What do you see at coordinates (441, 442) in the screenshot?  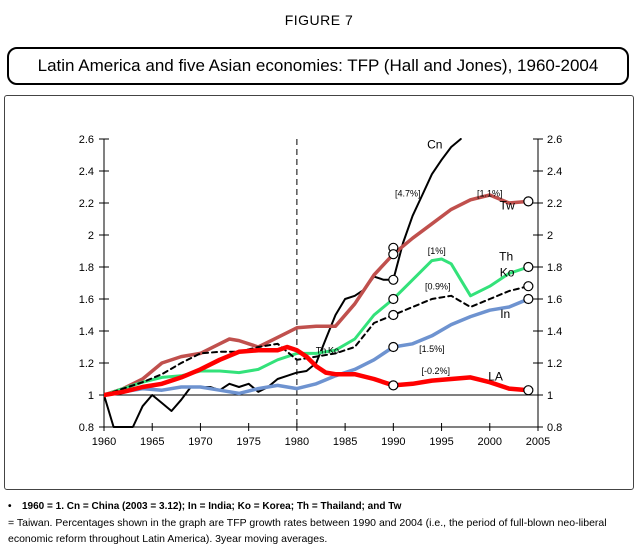 I see `x-tick-label: 1995` at bounding box center [441, 442].